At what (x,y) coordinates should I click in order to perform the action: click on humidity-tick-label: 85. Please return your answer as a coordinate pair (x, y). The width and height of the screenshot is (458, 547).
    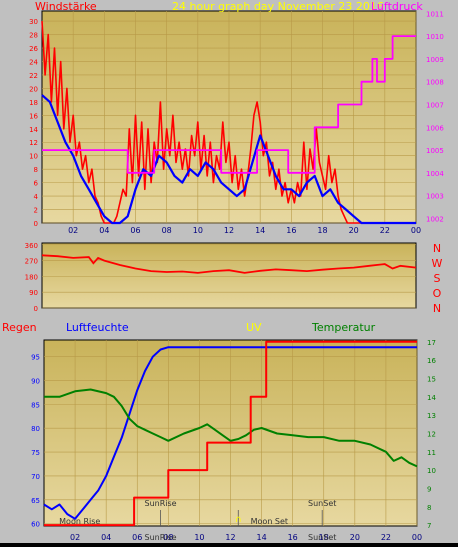
    Looking at the image, I should click on (35, 405).